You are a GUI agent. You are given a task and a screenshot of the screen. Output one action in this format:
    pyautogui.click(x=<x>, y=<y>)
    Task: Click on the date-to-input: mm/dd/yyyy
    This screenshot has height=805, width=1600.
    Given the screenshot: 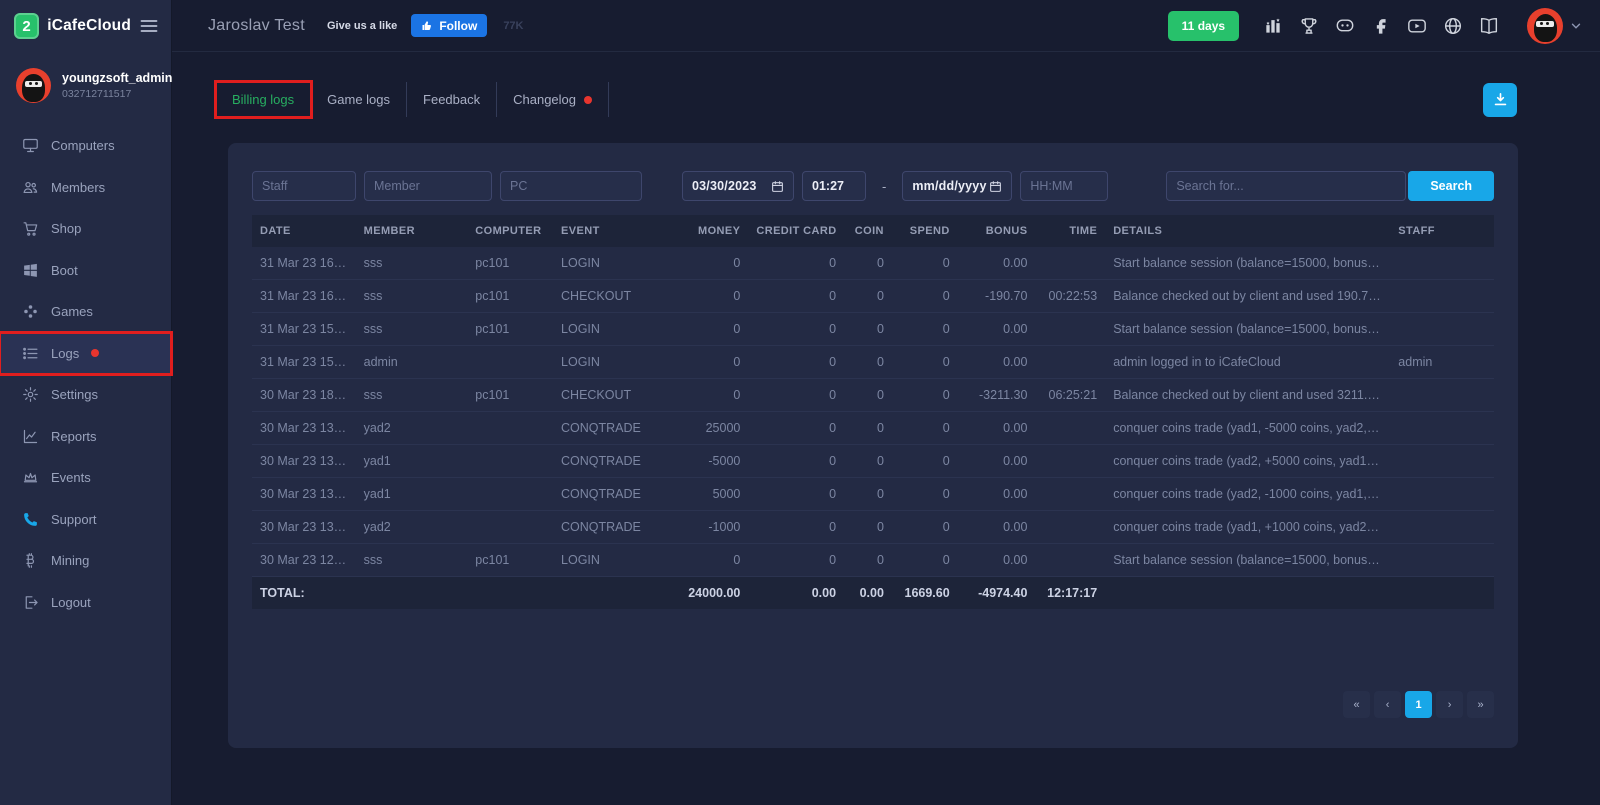 What is the action you would take?
    pyautogui.click(x=957, y=186)
    